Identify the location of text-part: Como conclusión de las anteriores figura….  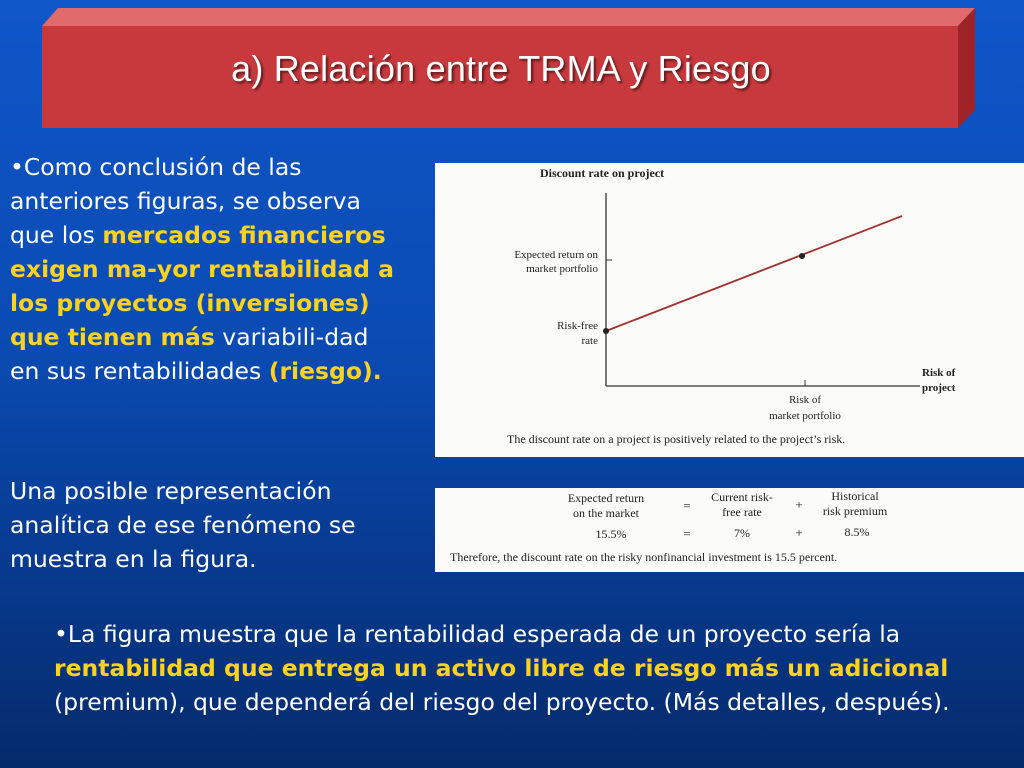
(185, 201).